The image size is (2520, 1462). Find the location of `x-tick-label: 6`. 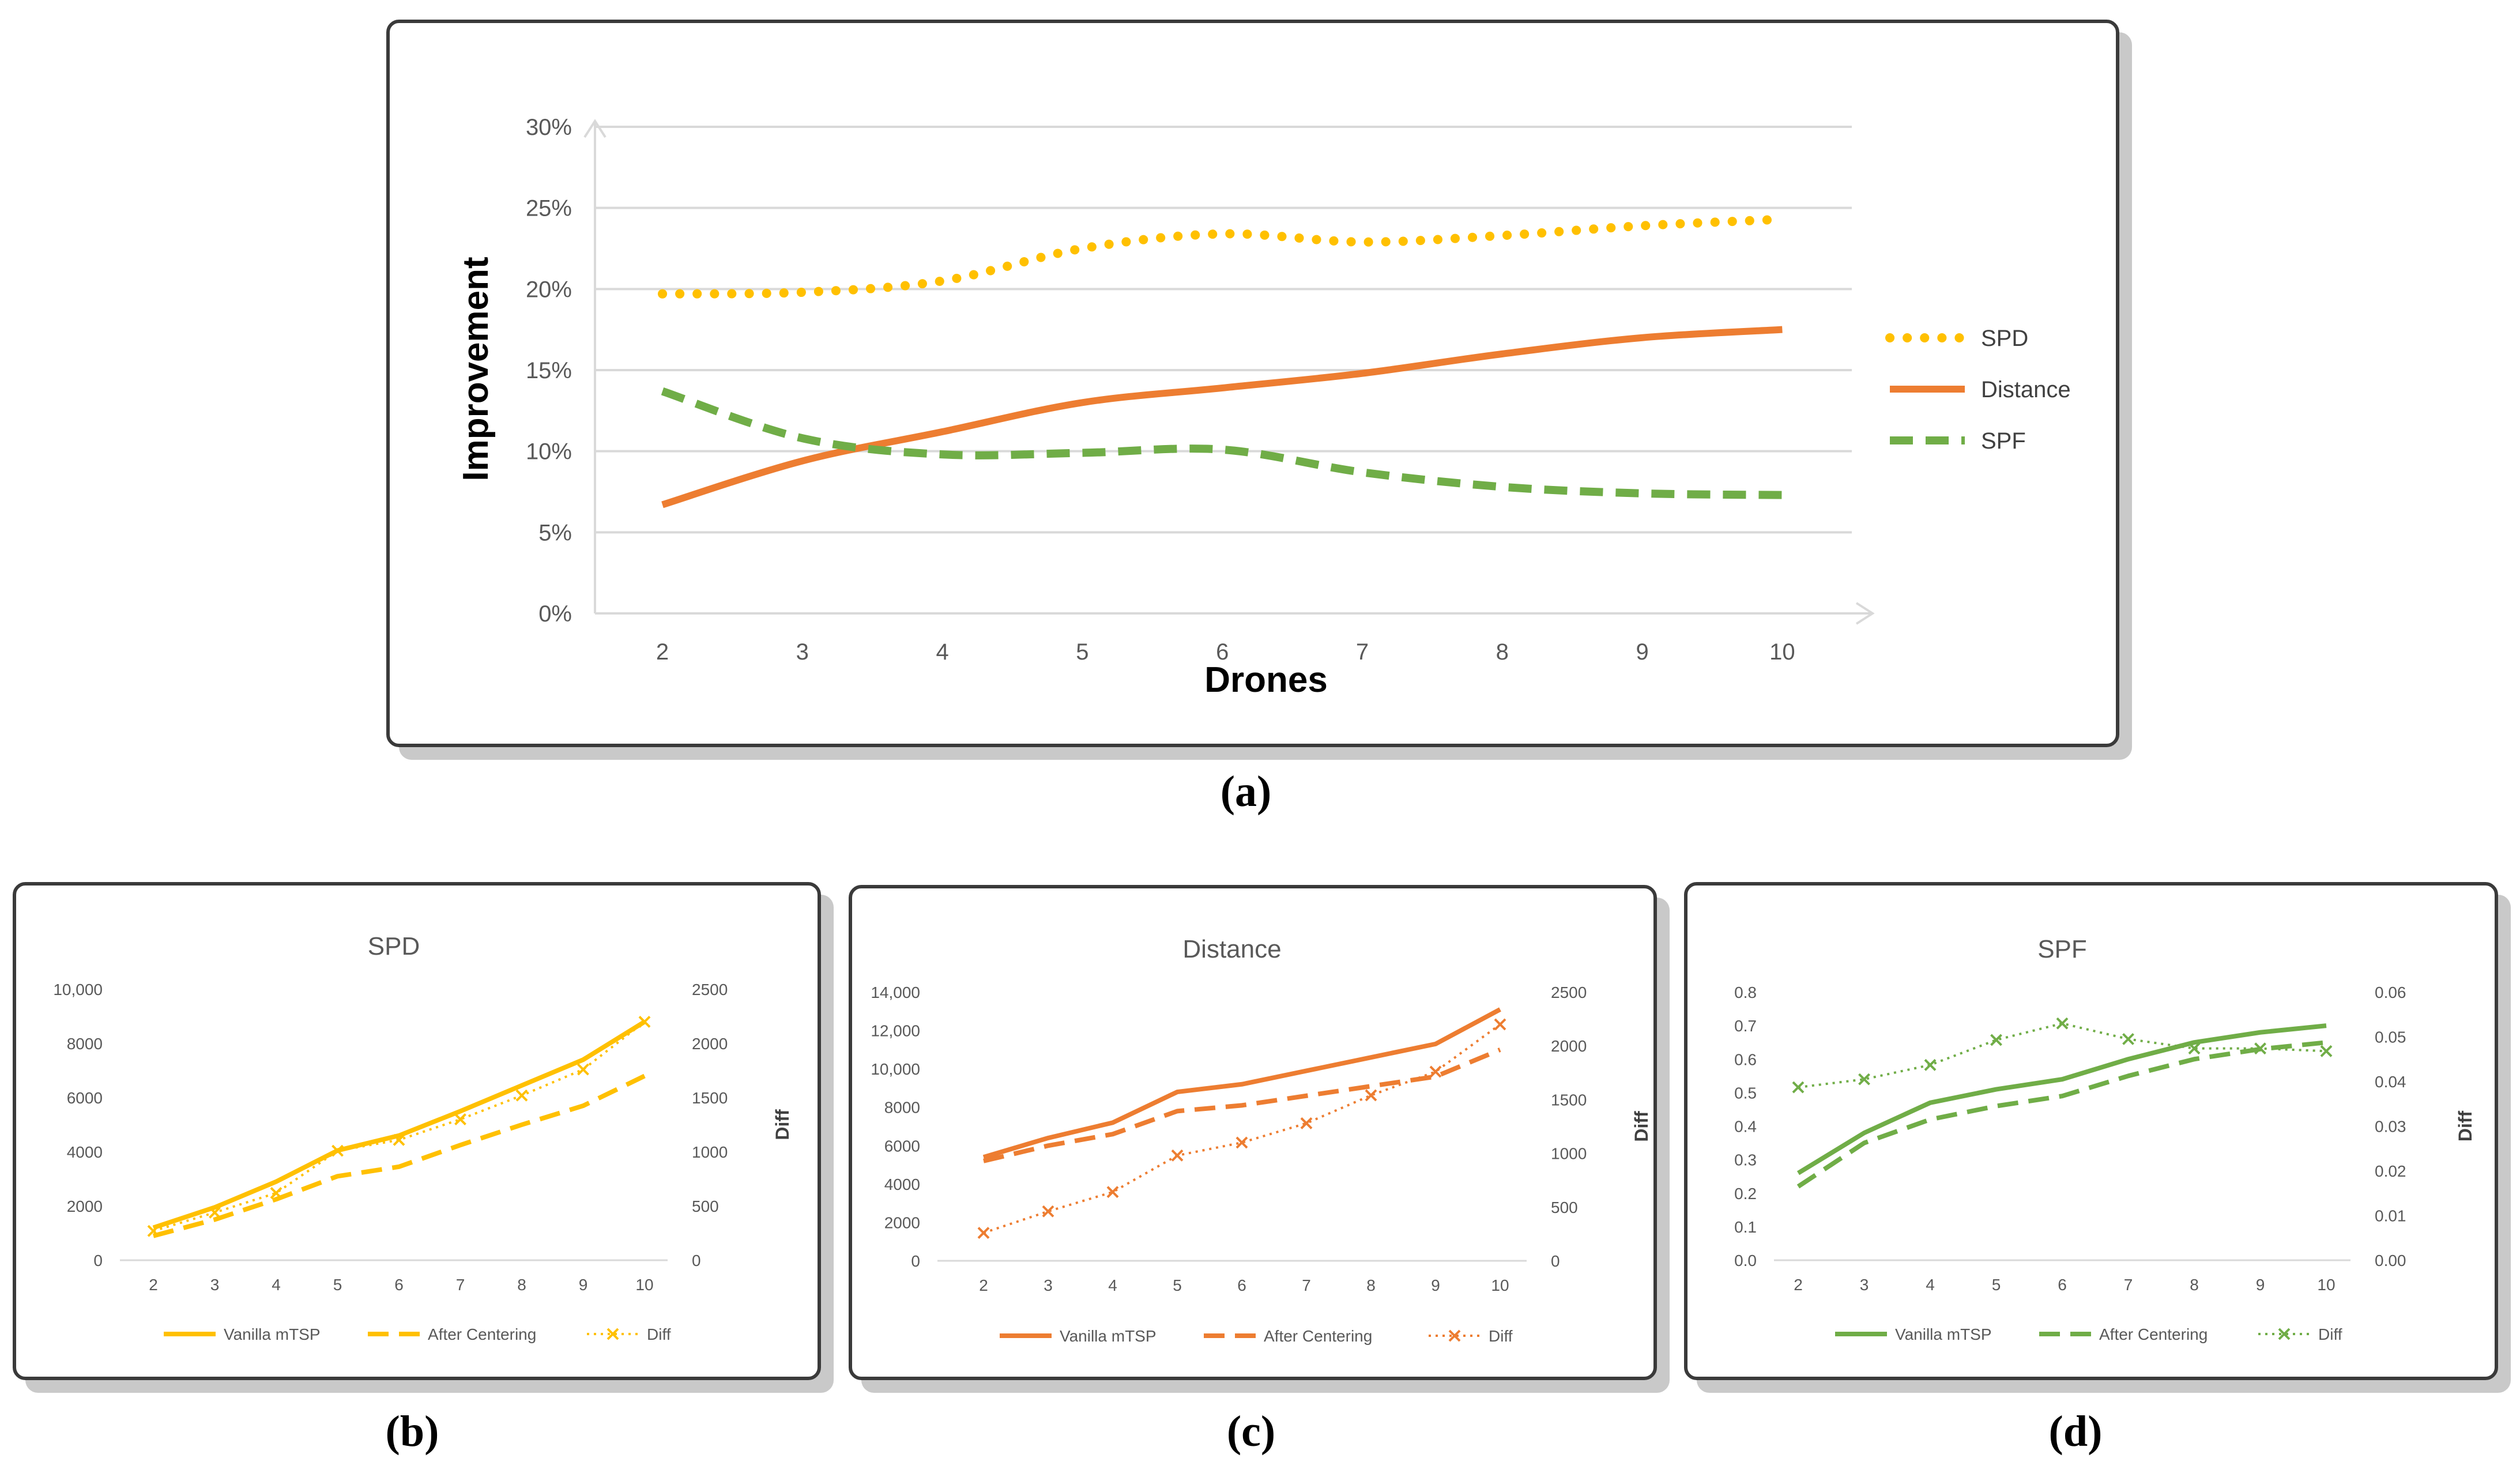

x-tick-label: 6 is located at coordinates (399, 1285).